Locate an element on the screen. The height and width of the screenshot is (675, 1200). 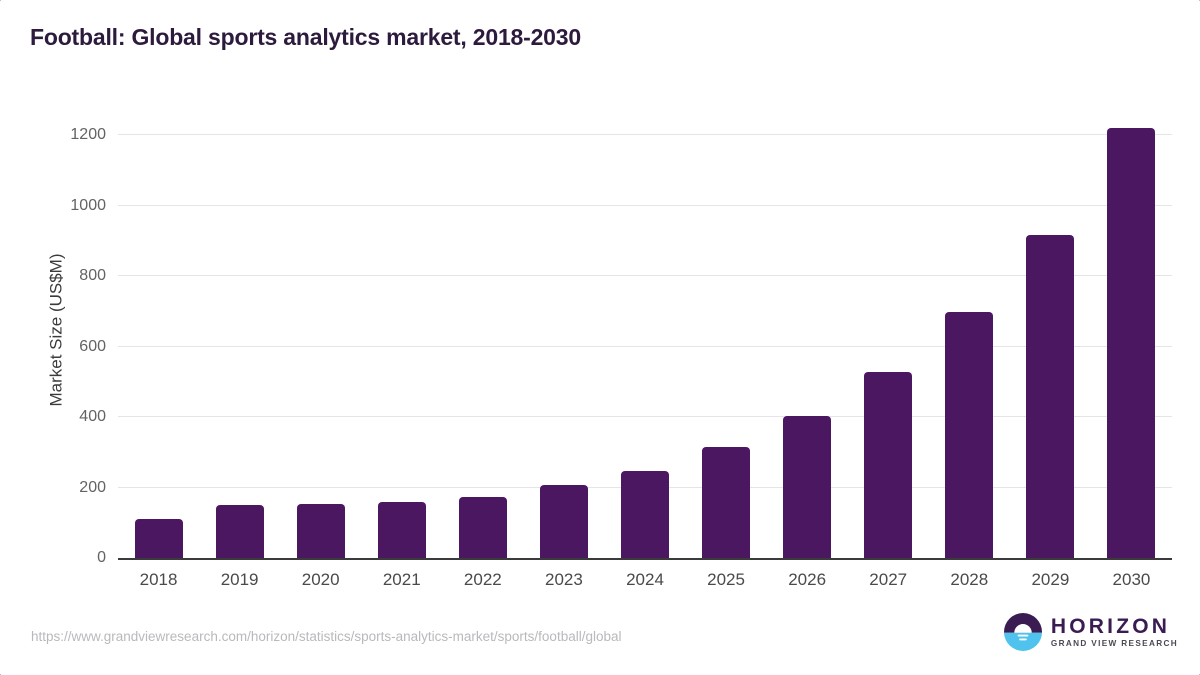
x-axis-tick-label: 2022 is located at coordinates (482, 579).